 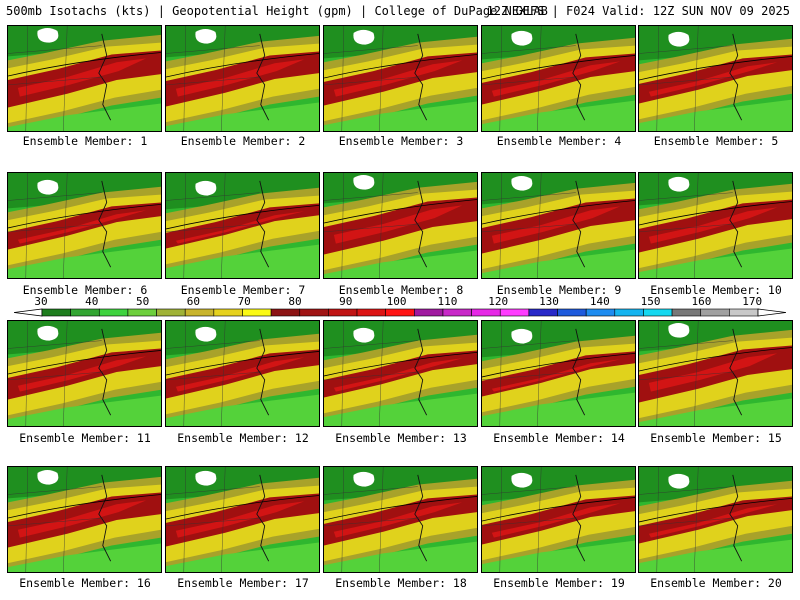 I want to click on ensemble-member-label: Ensemble Member: 6, so click(x=85, y=290).